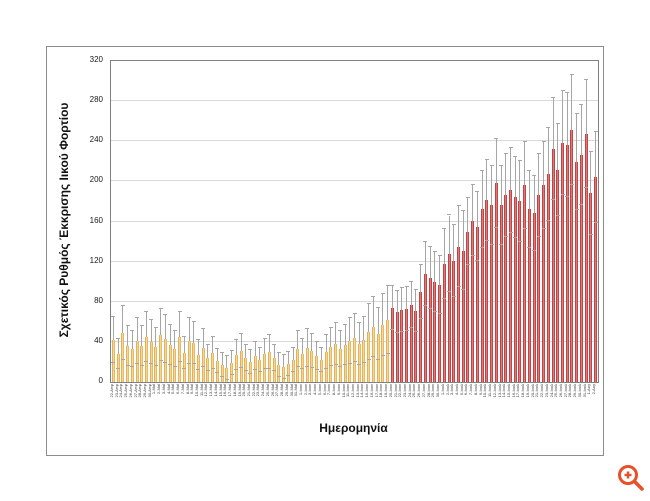 The width and height of the screenshot is (650, 501). I want to click on y-tick-label: 200, so click(96, 180).